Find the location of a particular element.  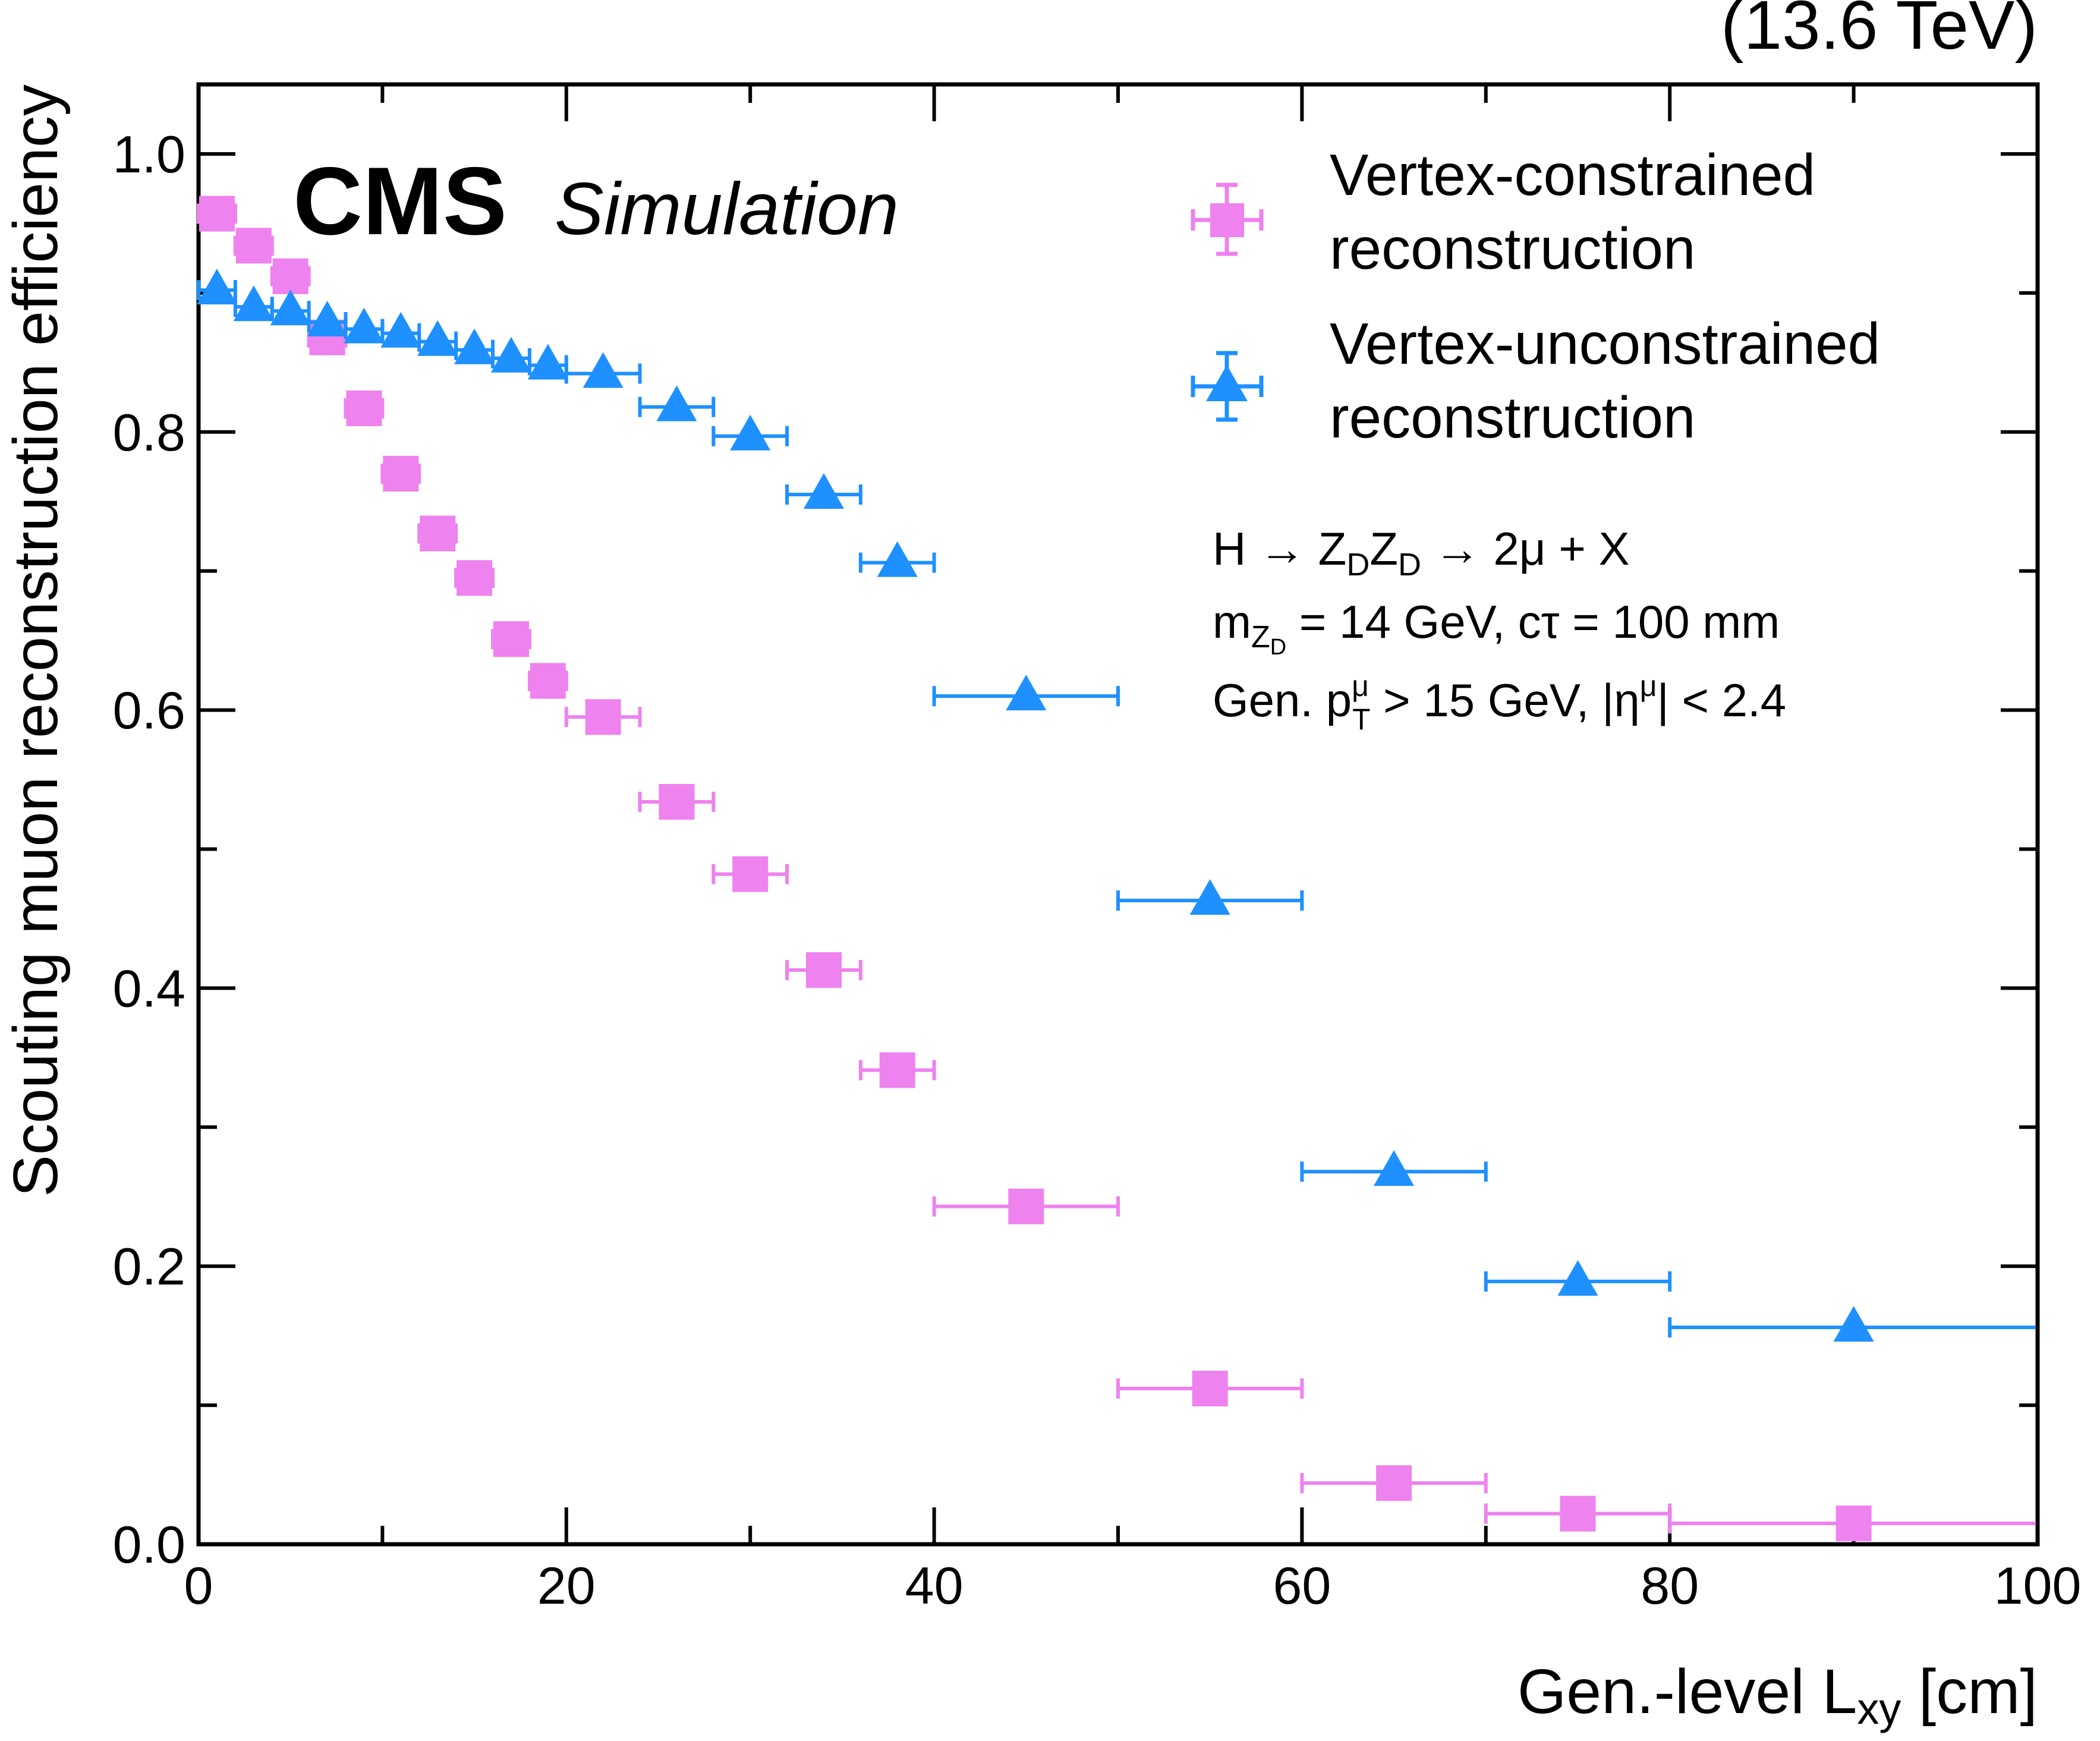

y-axis-title: Scouting muon reconstruction efficiency is located at coordinates (36, 640).